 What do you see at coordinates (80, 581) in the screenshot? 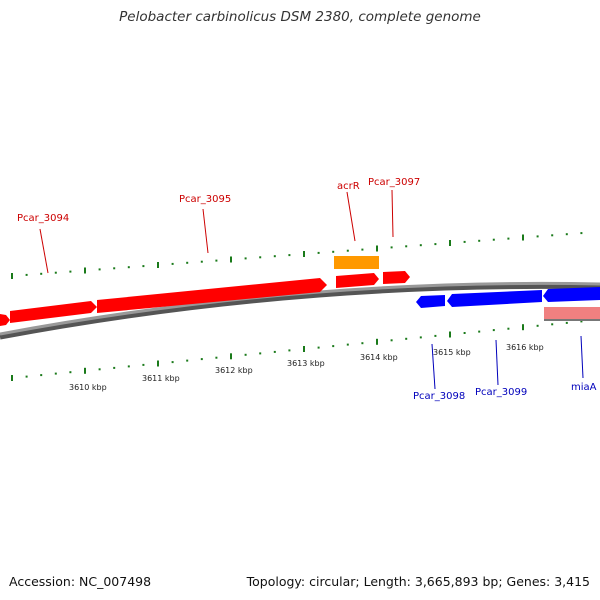
I see `accession-text: Accession: NC_007498` at bounding box center [80, 581].